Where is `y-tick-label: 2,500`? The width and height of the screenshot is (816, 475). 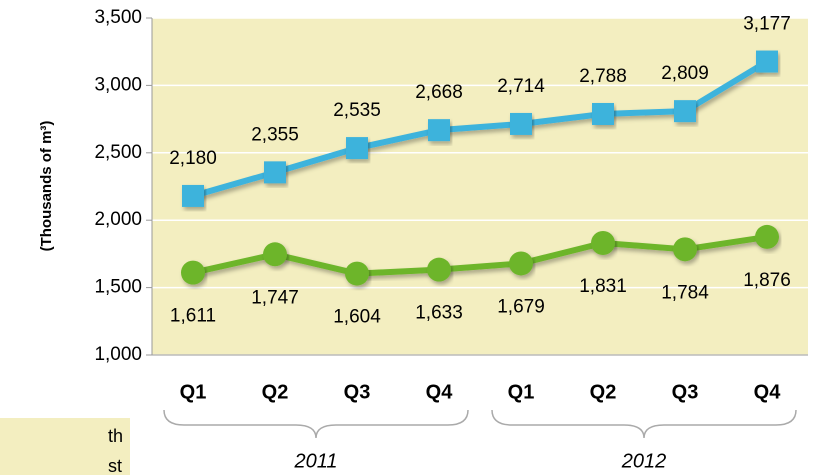
y-tick-label: 2,500 is located at coordinates (118, 152).